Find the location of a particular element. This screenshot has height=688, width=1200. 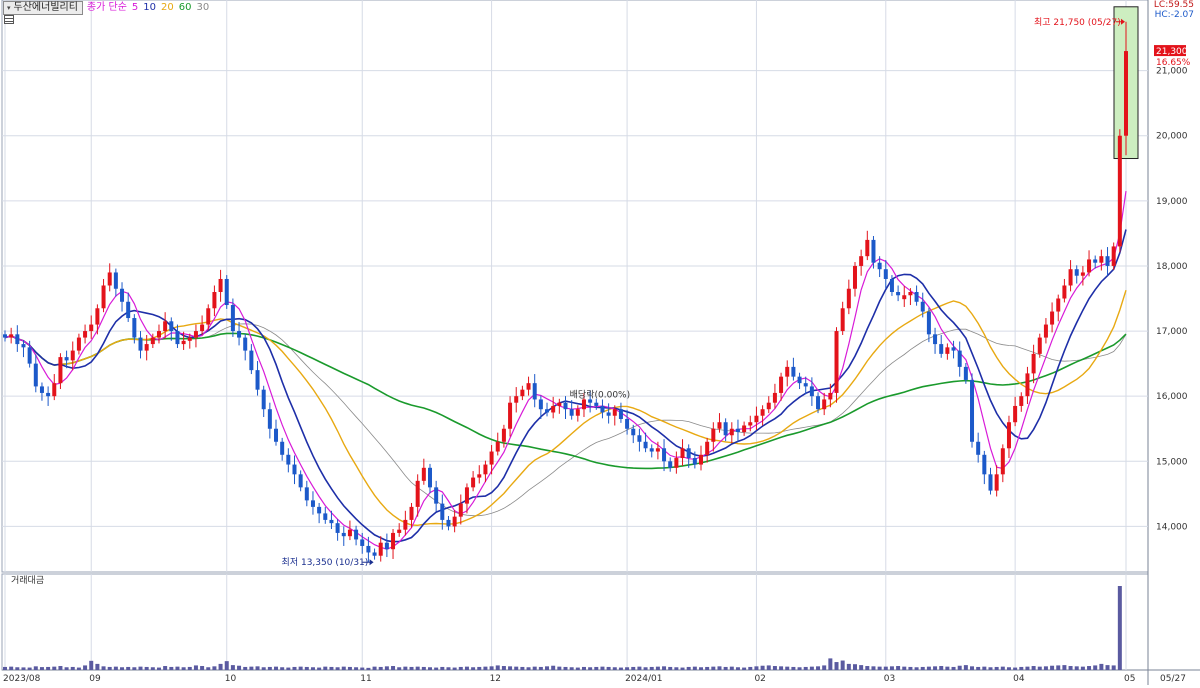

high-annotation: 최고 21,750 (05/27) is located at coordinates (1077, 22).